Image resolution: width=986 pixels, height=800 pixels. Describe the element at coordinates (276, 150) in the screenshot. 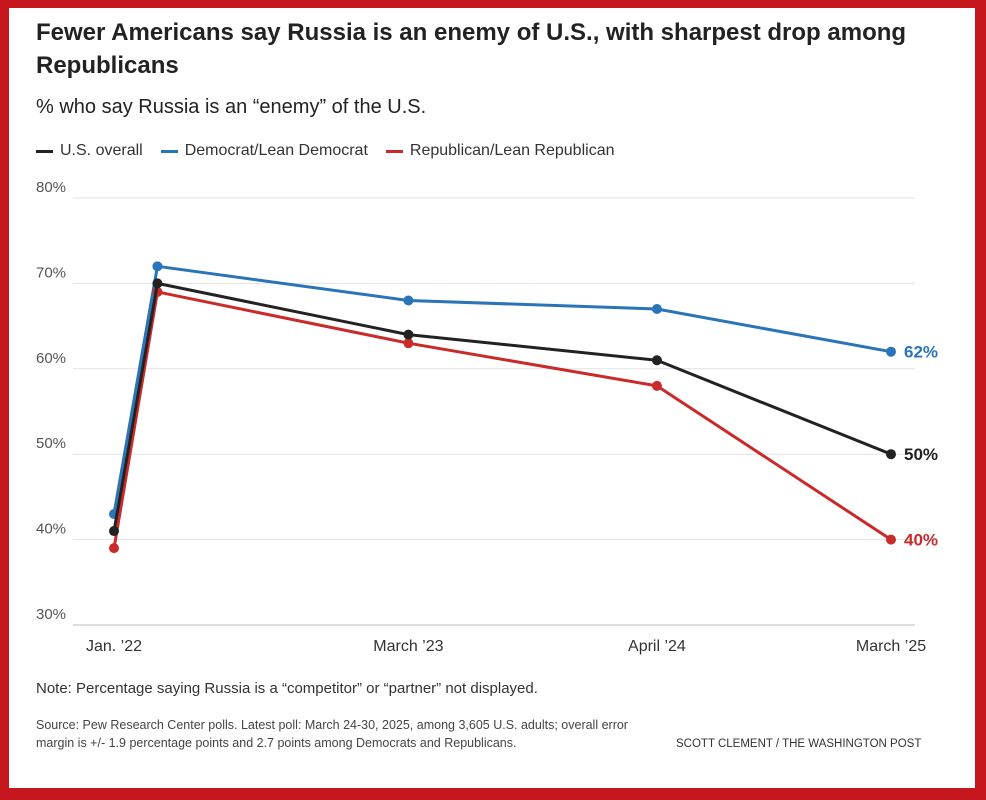

I see `legend-label-democrat: Democrat/Lean Democrat` at that location.